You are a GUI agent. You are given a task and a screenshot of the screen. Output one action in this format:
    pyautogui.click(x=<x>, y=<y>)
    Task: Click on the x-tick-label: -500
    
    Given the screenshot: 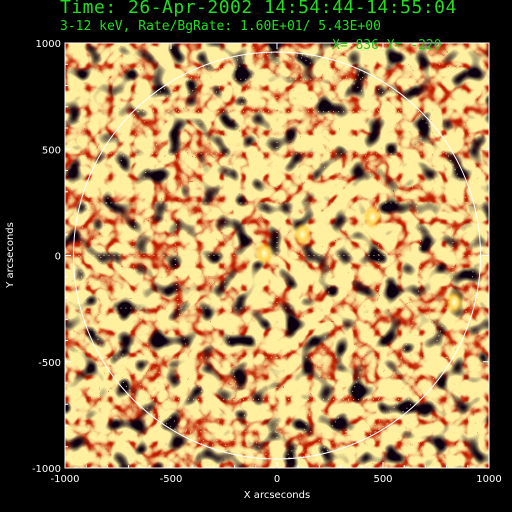 What is the action you would take?
    pyautogui.click(x=171, y=479)
    